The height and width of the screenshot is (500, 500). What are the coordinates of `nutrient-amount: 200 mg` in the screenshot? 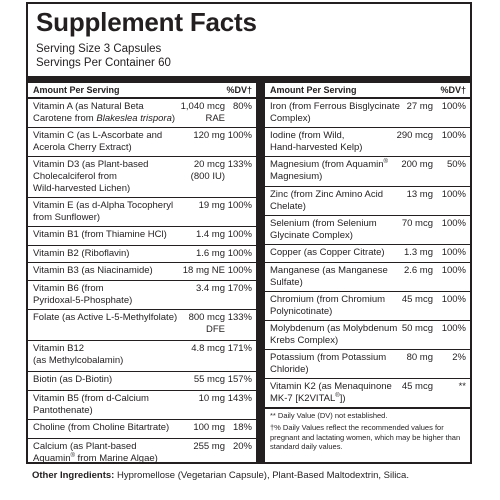 It's located at (417, 165).